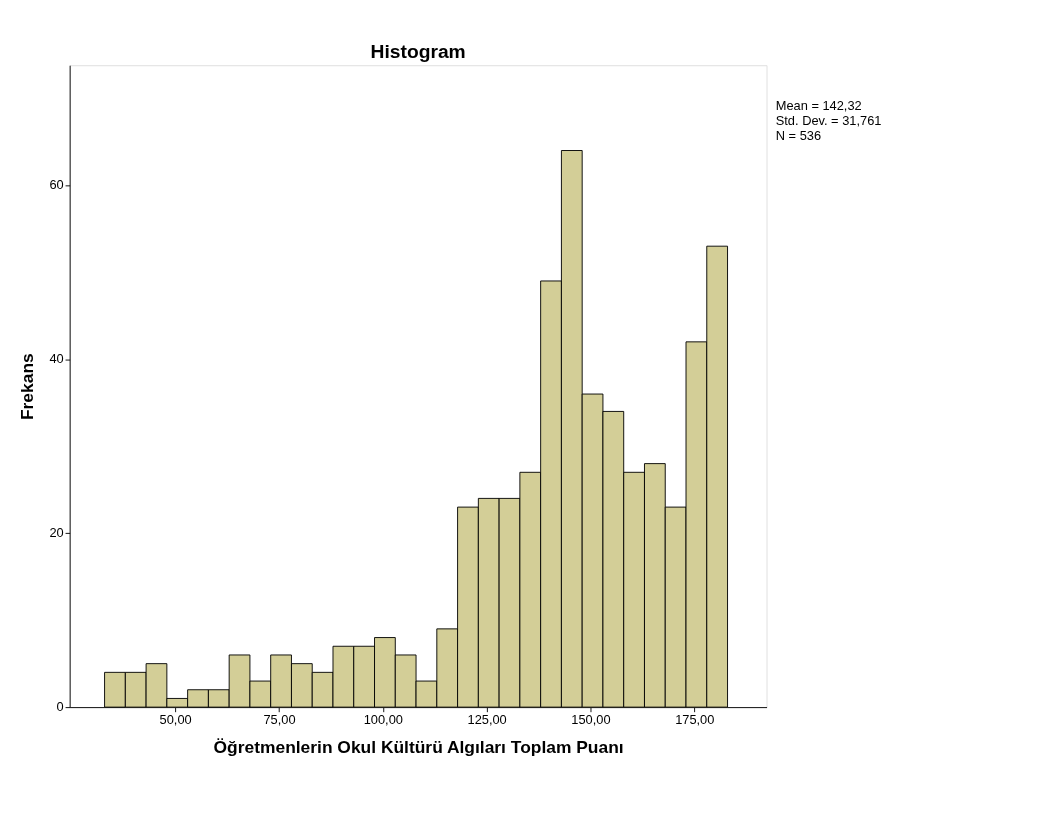  I want to click on x-tick-label: 125,00, so click(487, 720).